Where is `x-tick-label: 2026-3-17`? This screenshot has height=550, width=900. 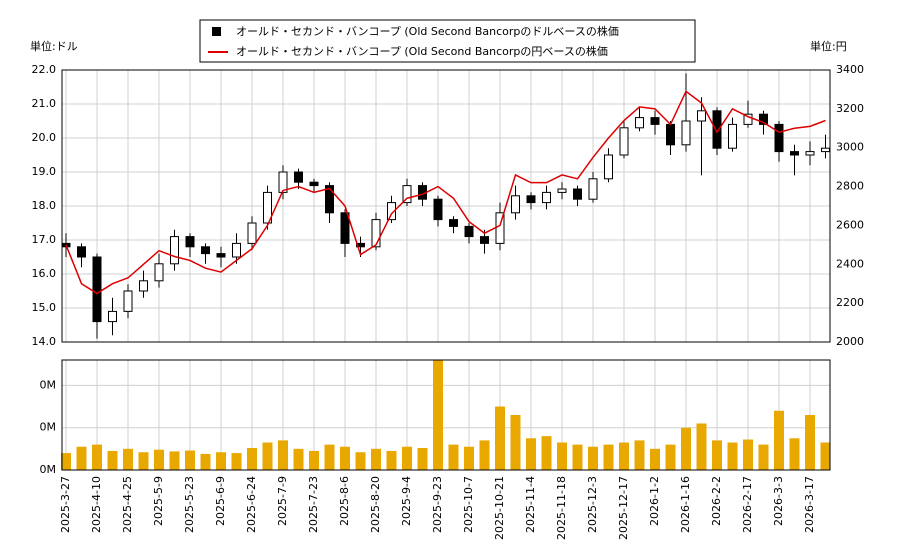 x-tick-label: 2026-3-17 is located at coordinates (809, 504).